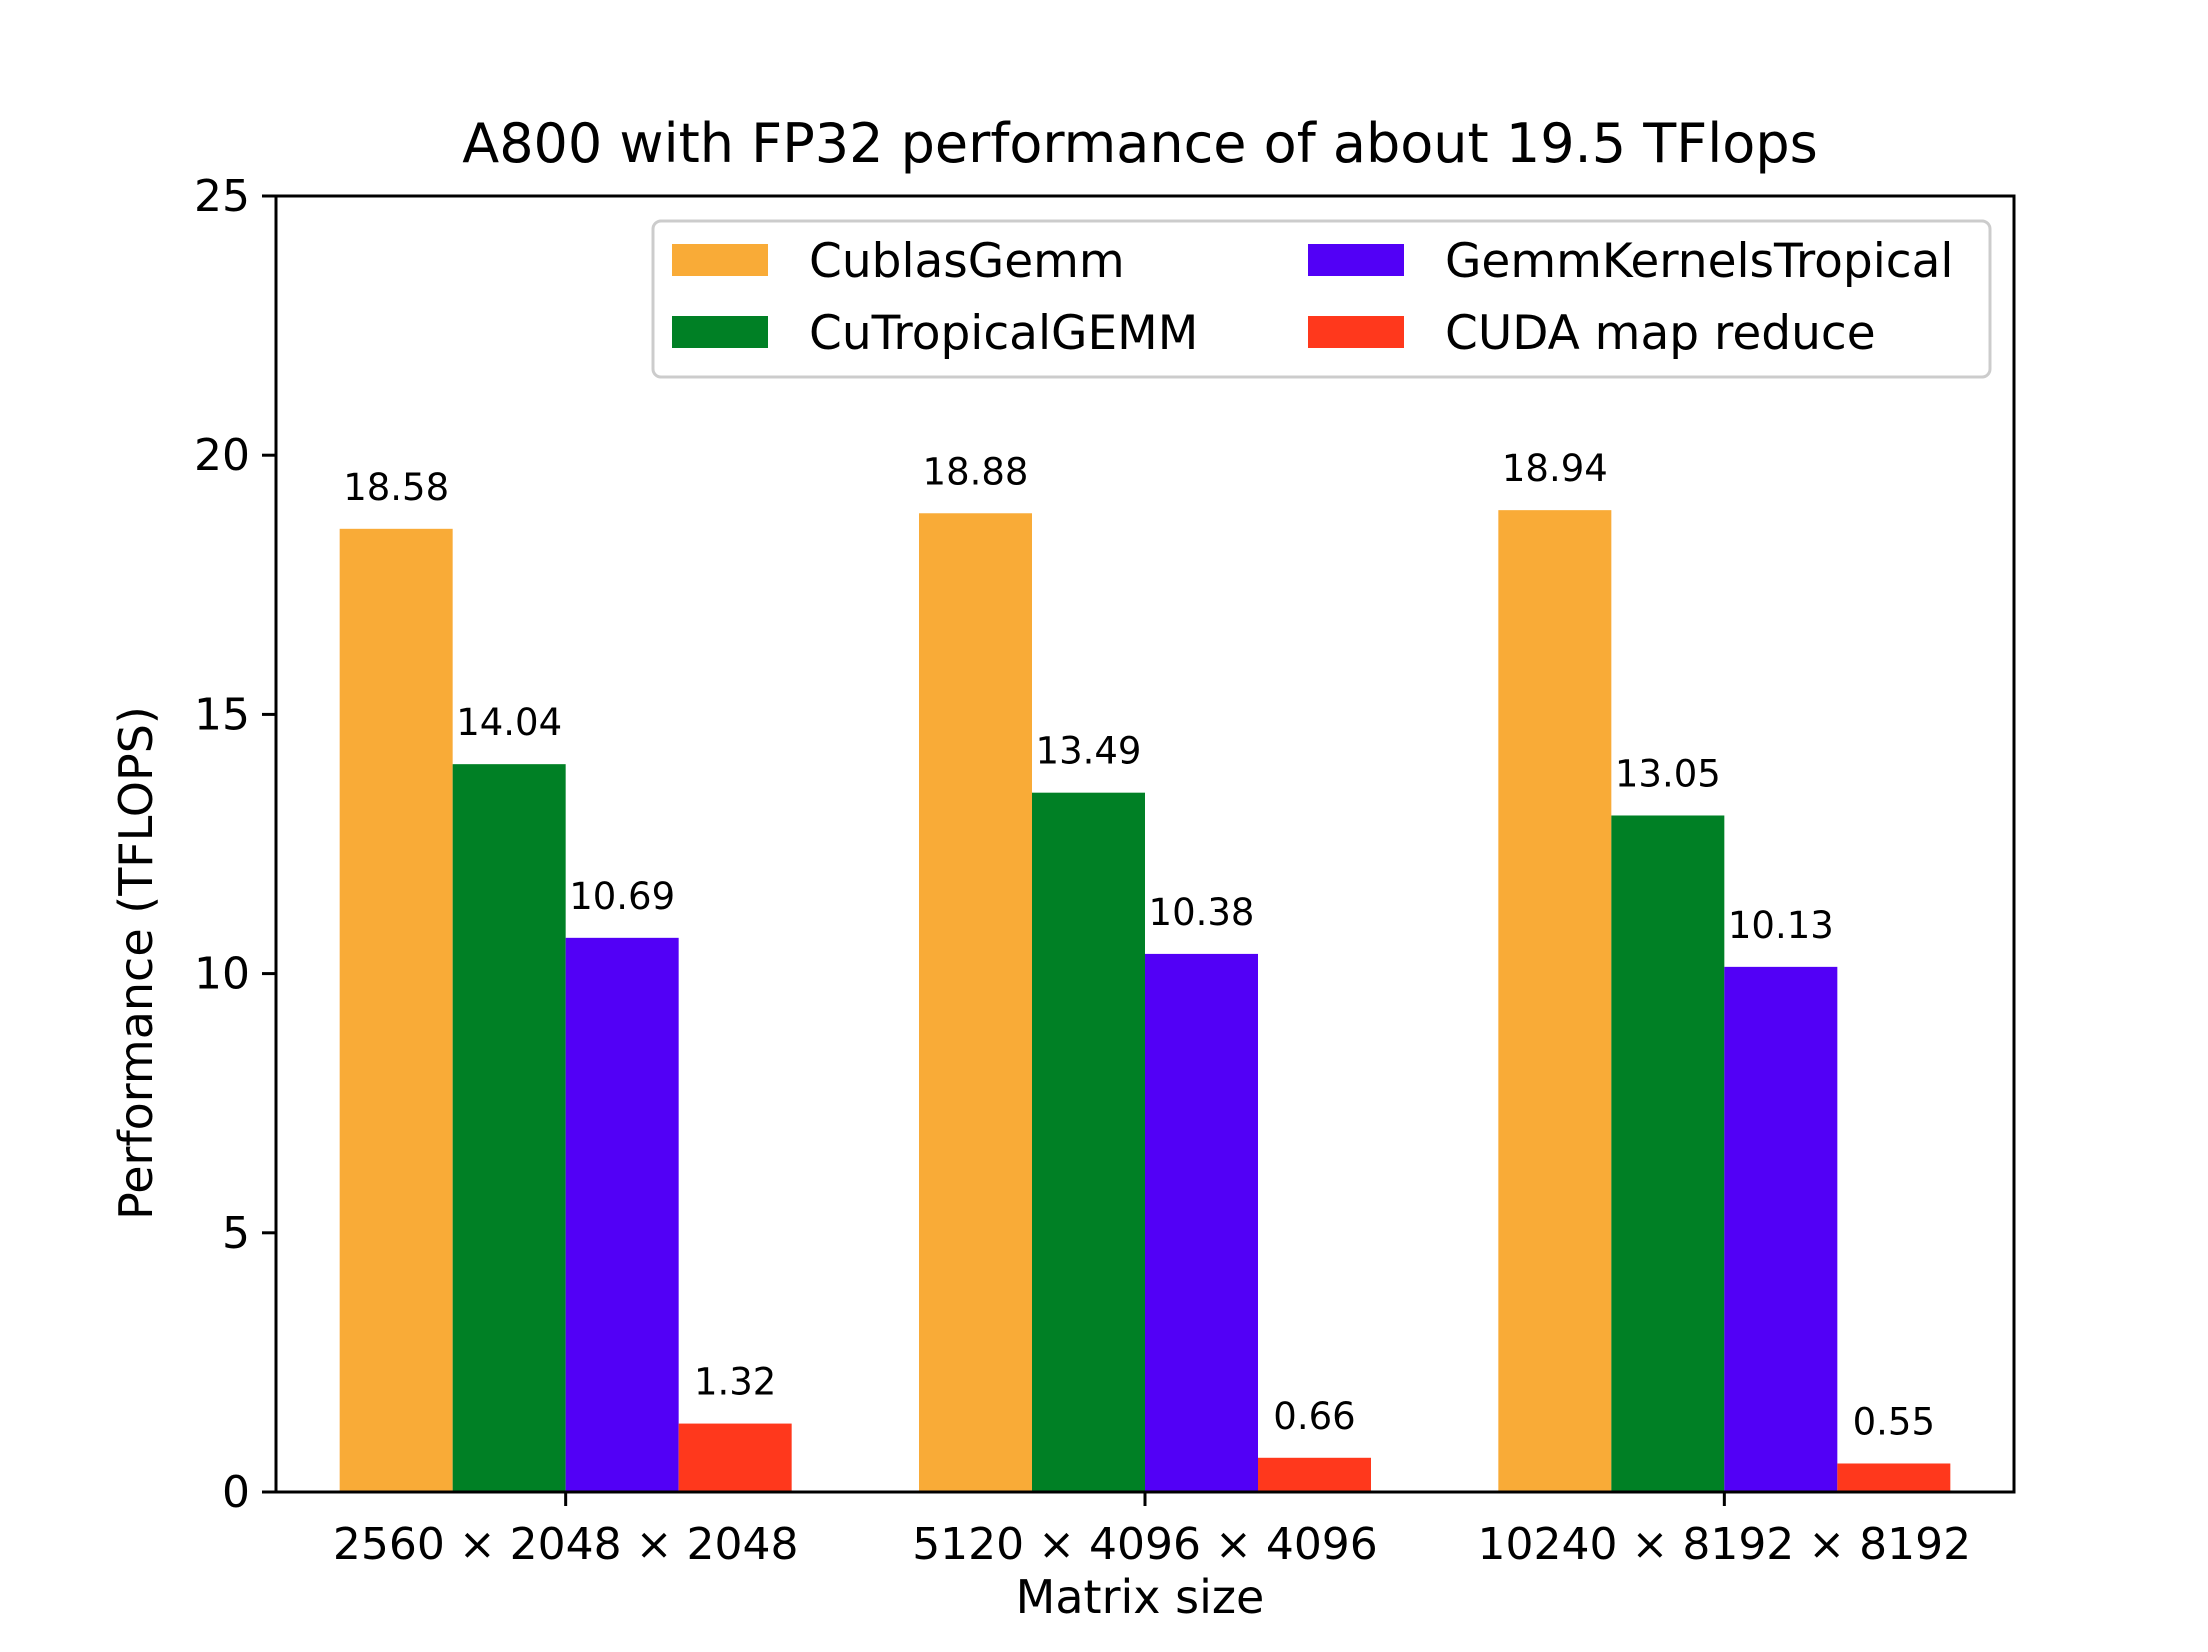  What do you see at coordinates (222, 974) in the screenshot?
I see `y-tick-label: 10` at bounding box center [222, 974].